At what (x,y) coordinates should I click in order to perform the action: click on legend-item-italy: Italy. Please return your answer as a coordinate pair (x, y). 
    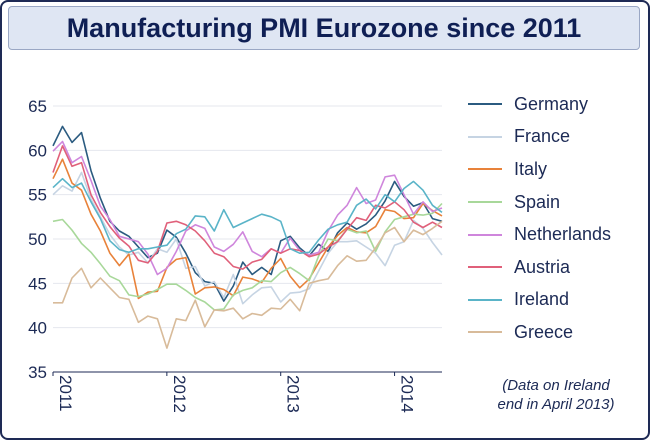
    Looking at the image, I should click on (557, 169).